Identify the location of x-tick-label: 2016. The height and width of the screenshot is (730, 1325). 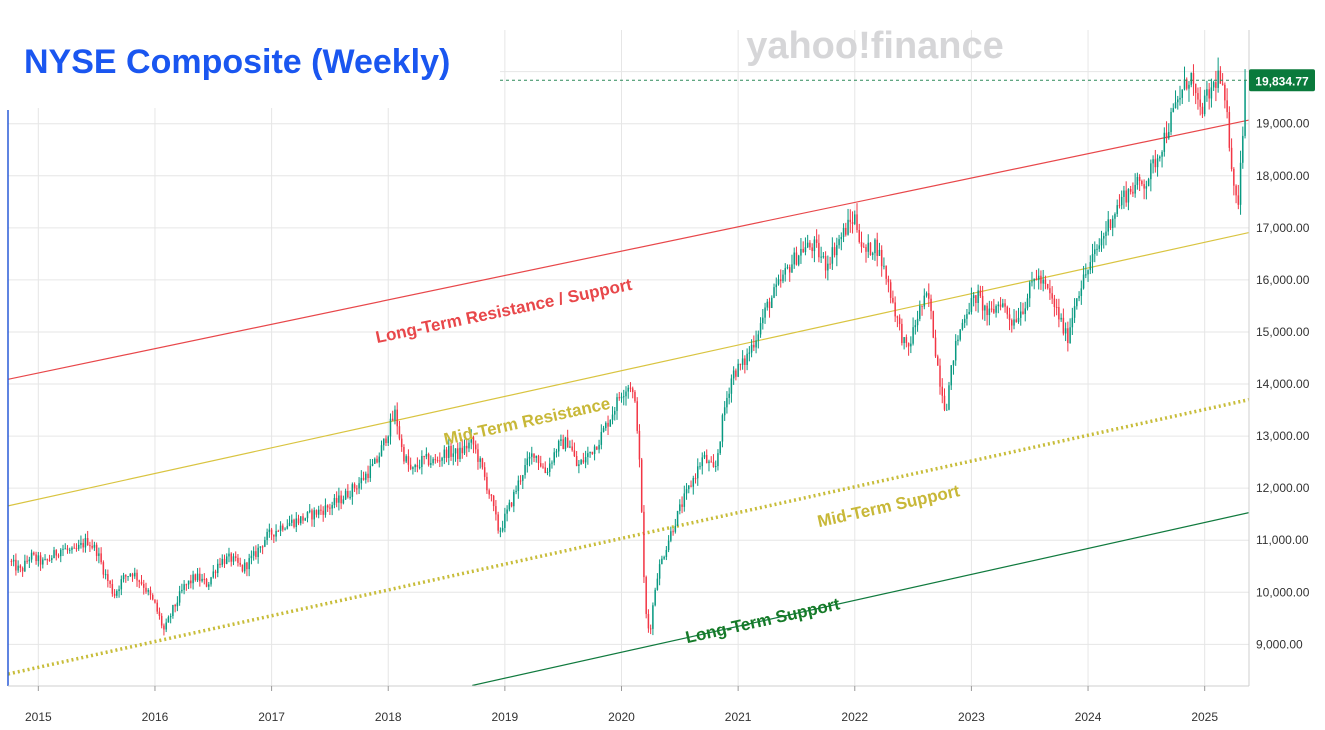
(155, 717).